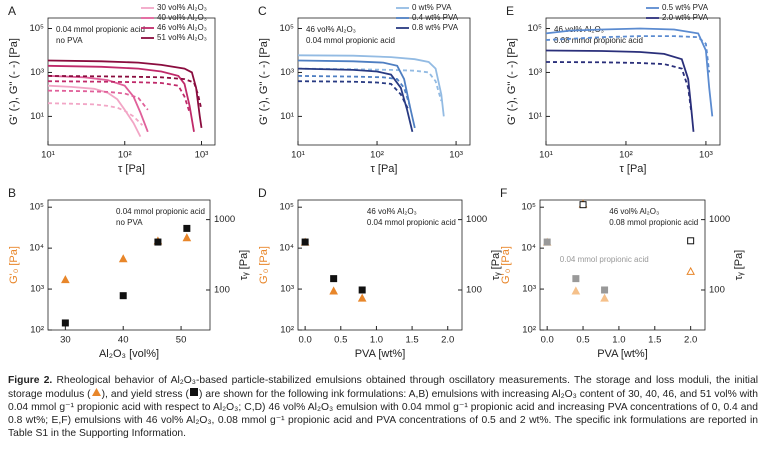 Image resolution: width=766 pixels, height=454 pixels. I want to click on x-axis-label: PVA [wt%], so click(622, 354).